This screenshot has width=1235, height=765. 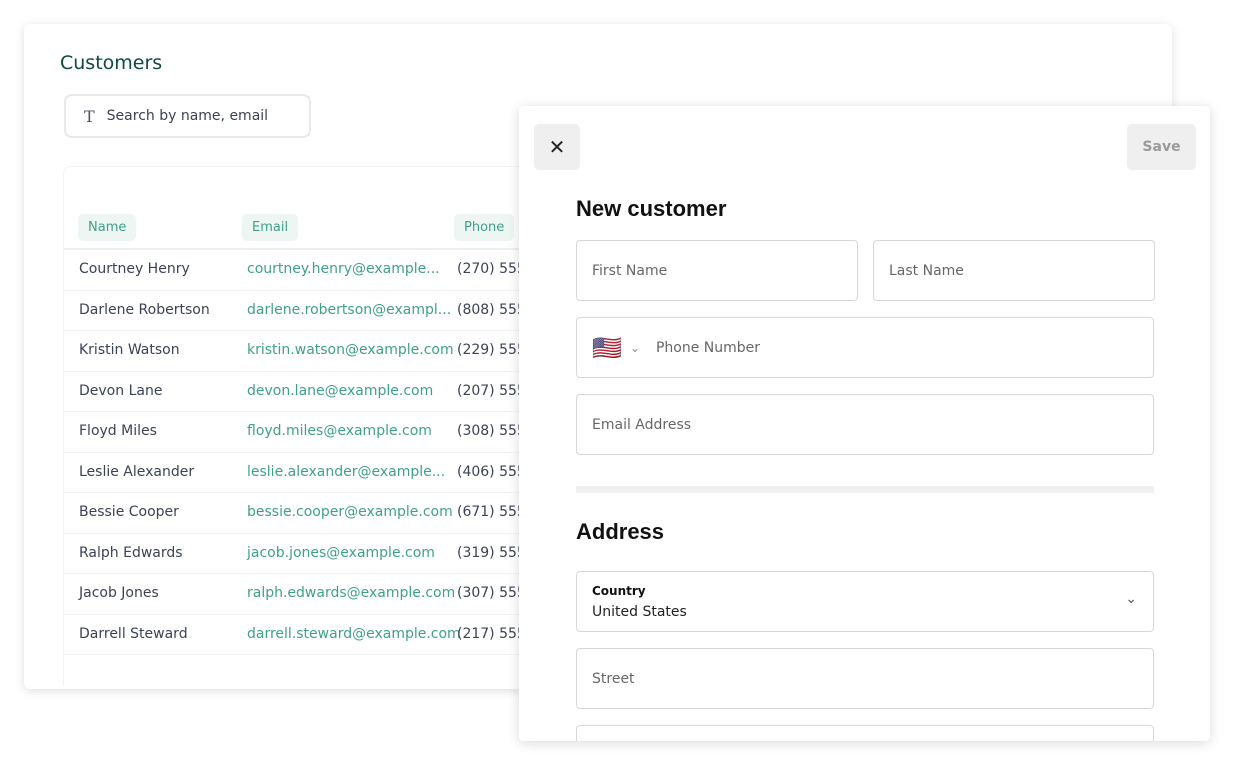 What do you see at coordinates (619, 590) in the screenshot?
I see `country-label: Country` at bounding box center [619, 590].